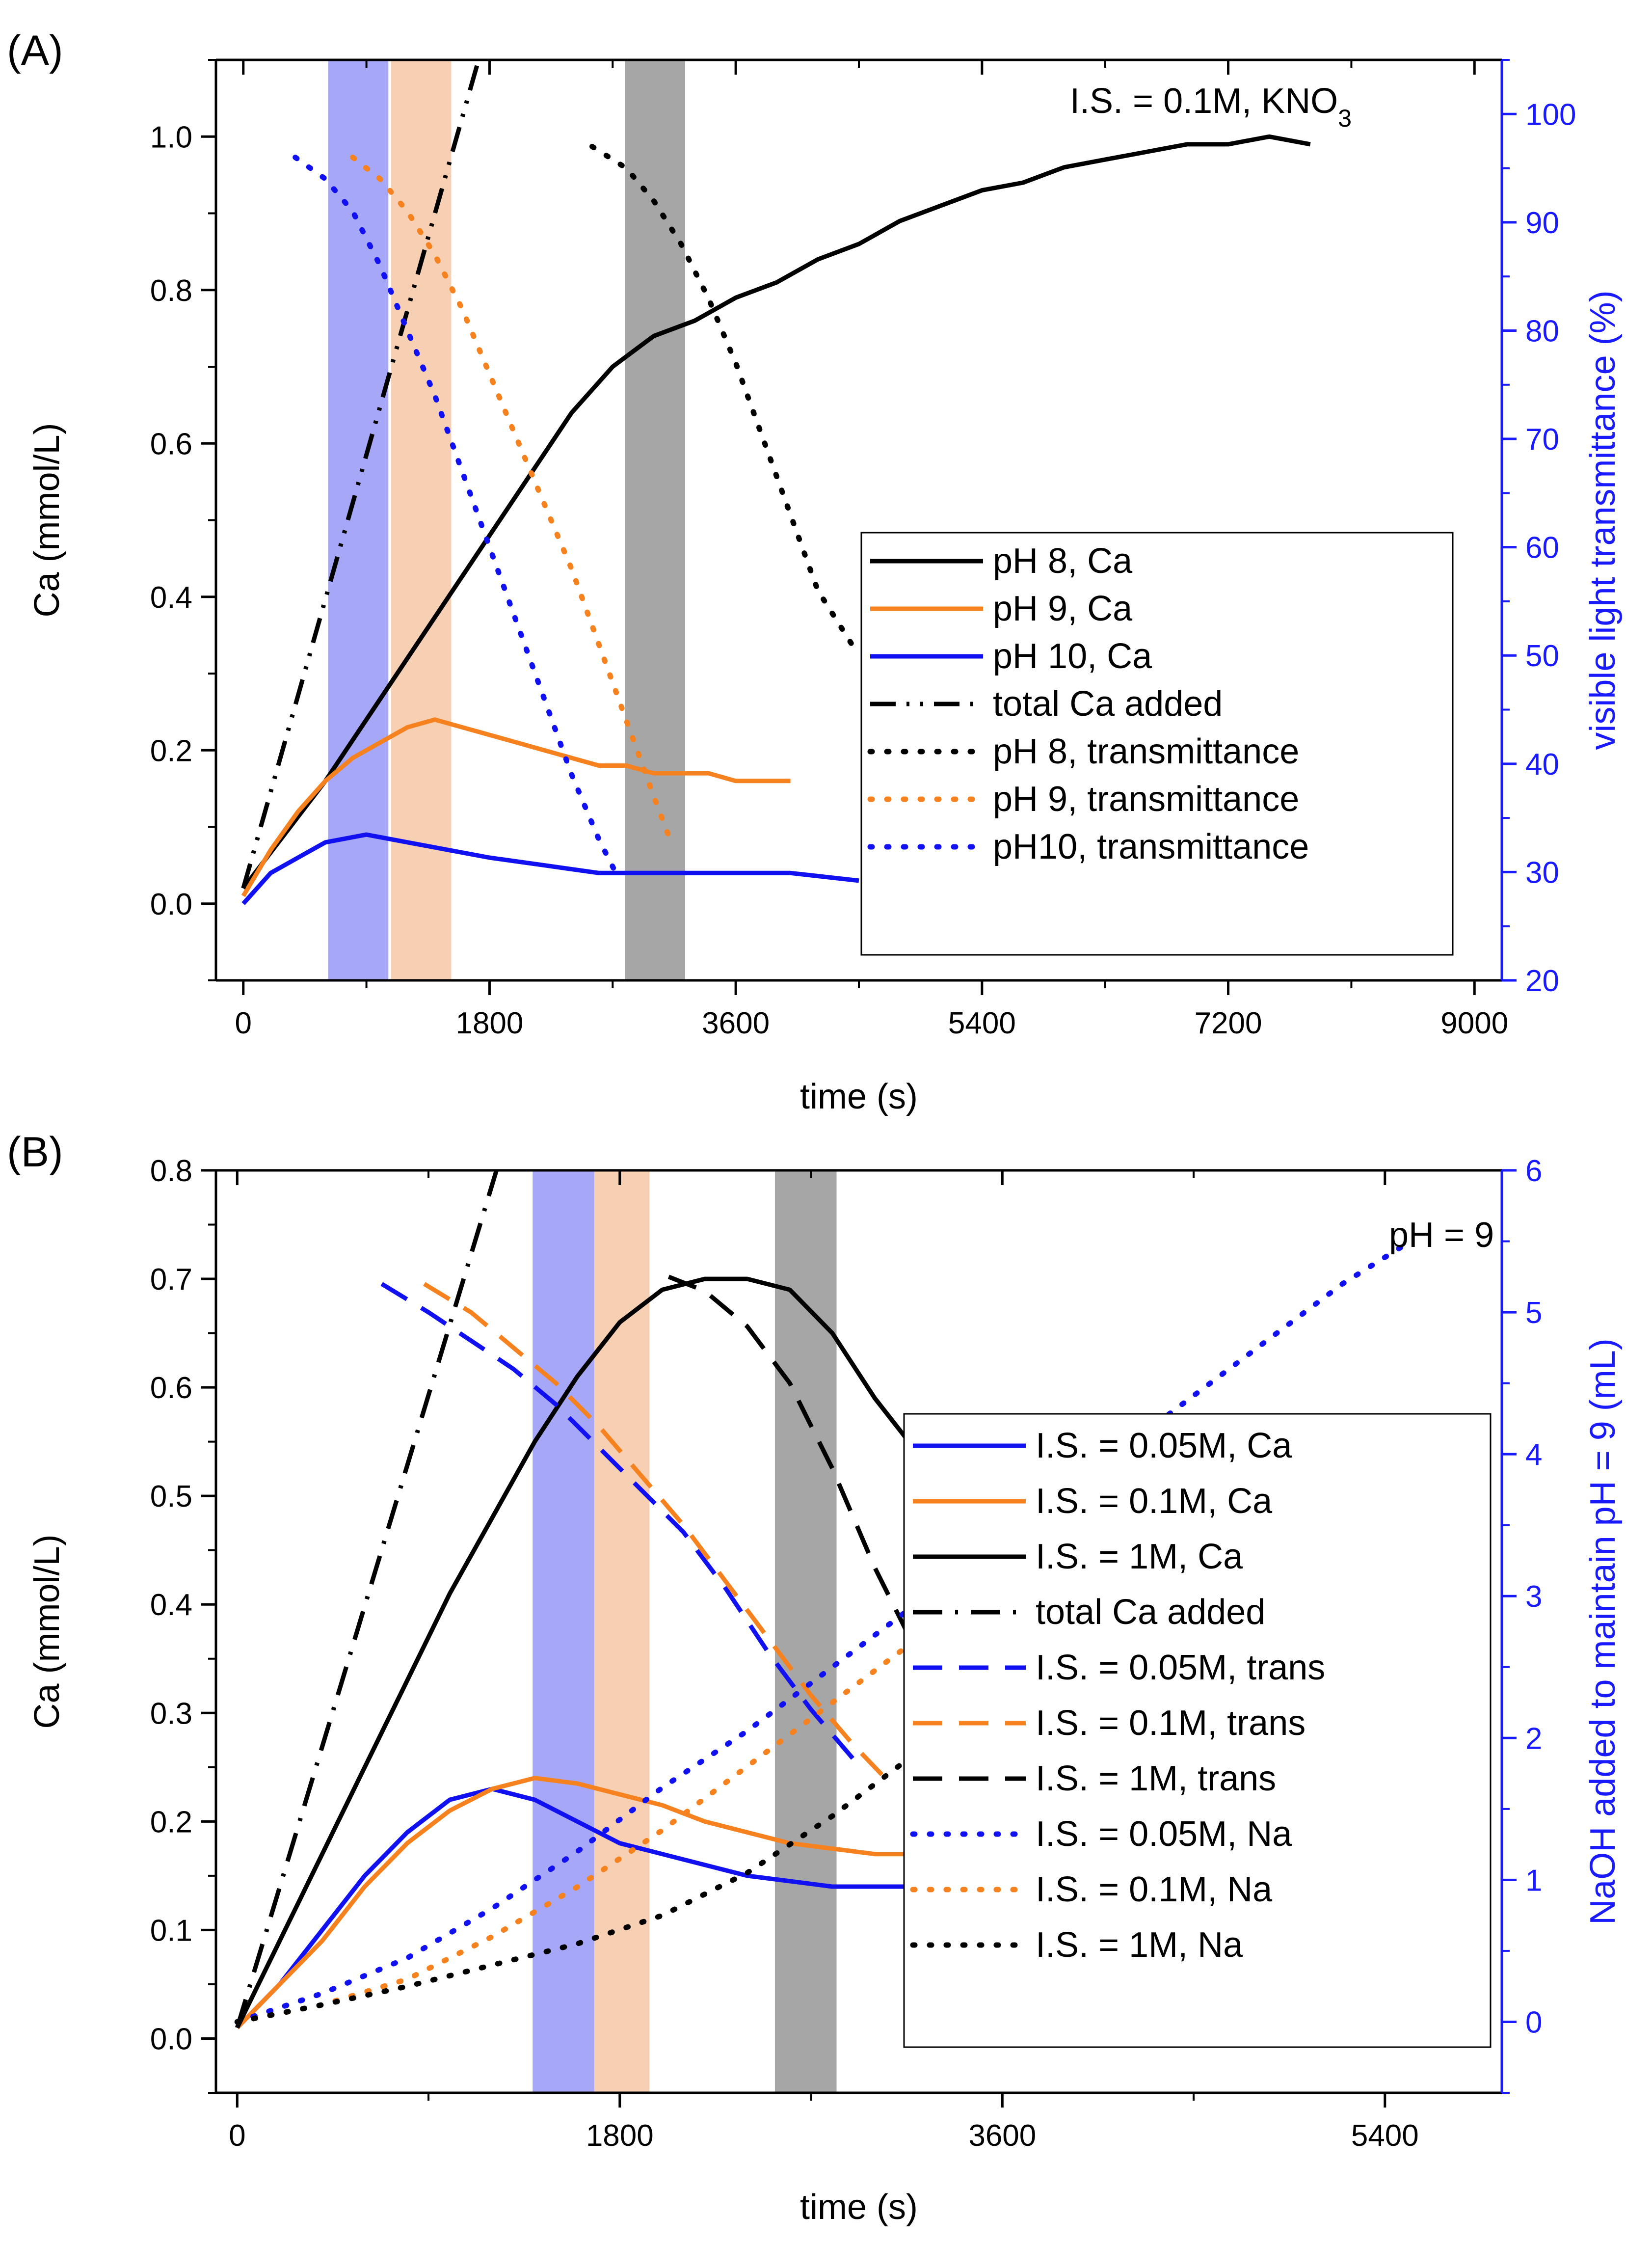 The height and width of the screenshot is (2244, 1652). Describe the element at coordinates (1542, 440) in the screenshot. I see `panel-a-y2-tick-label: 70` at that location.